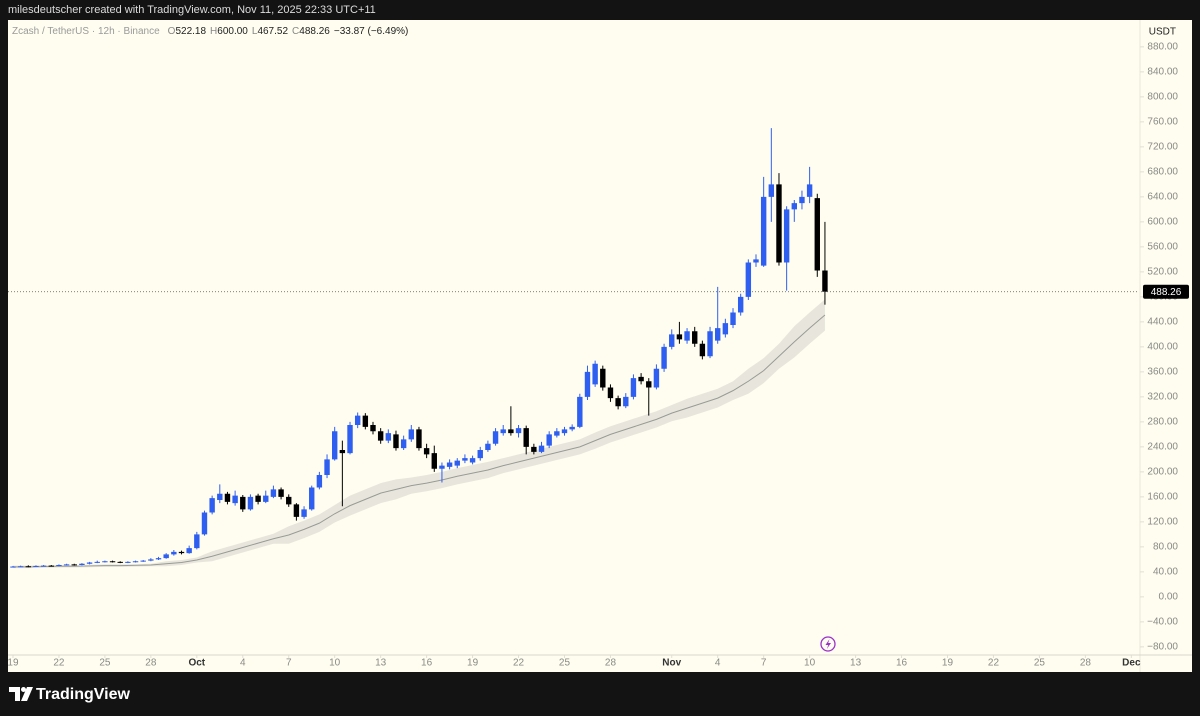 The height and width of the screenshot is (716, 1200). Describe the element at coordinates (243, 663) in the screenshot. I see `x-tick-label: 4` at that location.